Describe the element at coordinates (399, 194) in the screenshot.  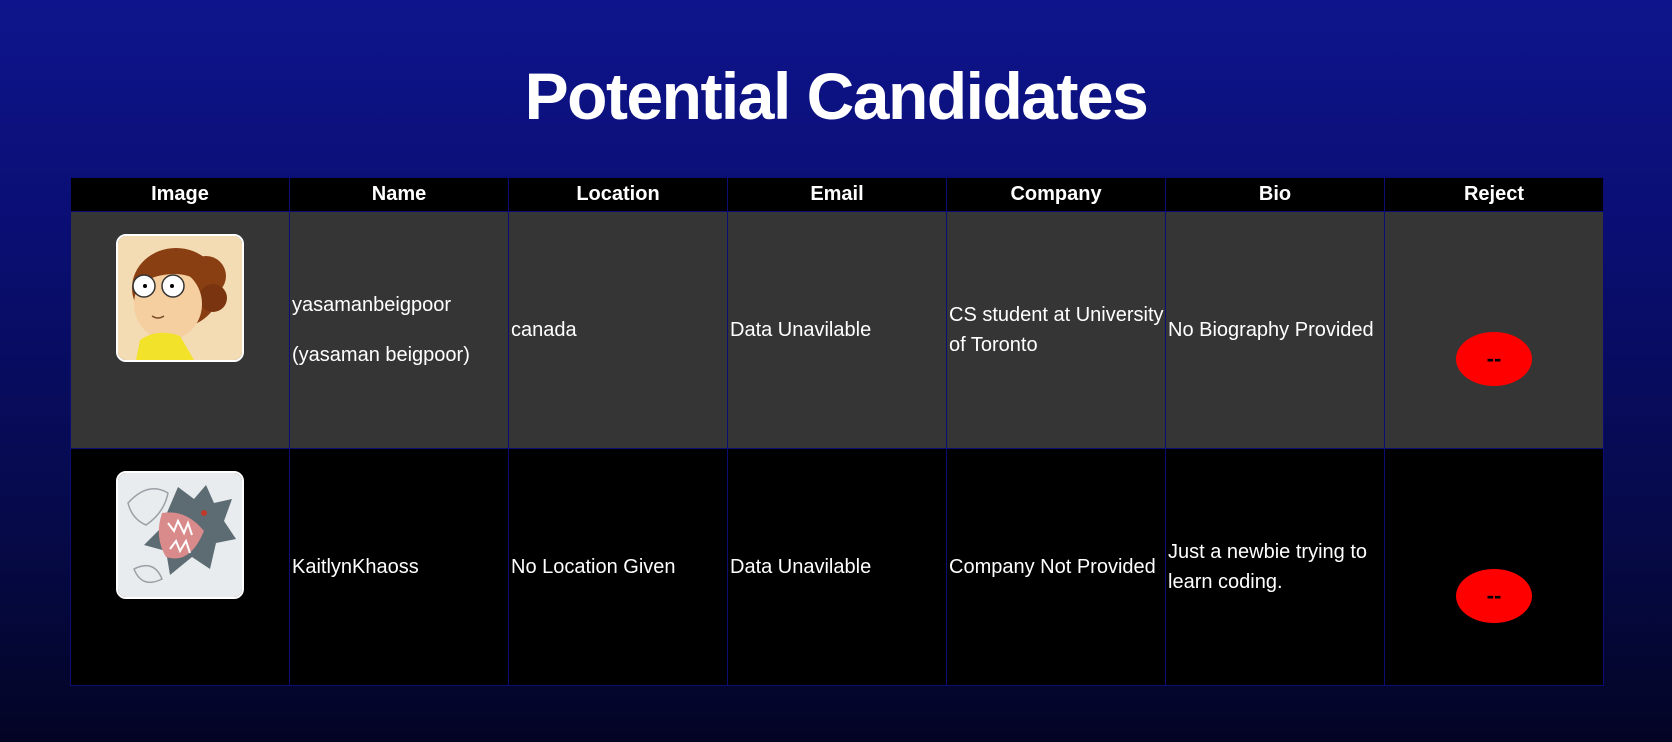
I see `header-name: Name` at that location.